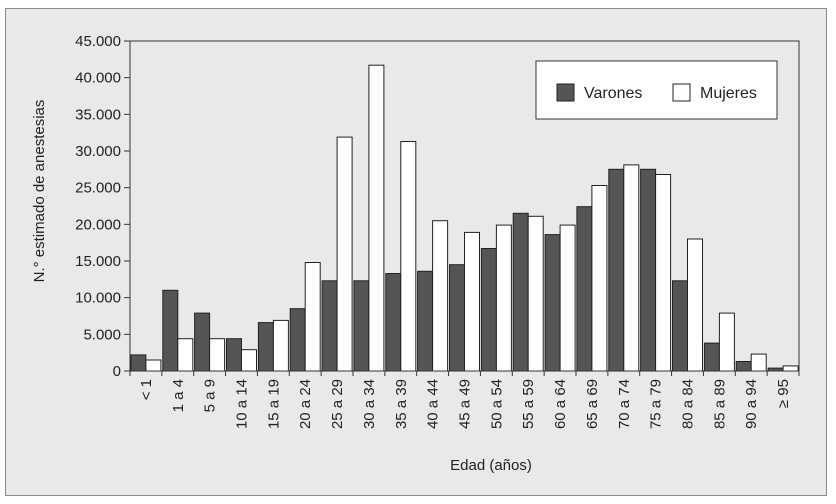  I want to click on y-tick-label: 0, so click(117, 371).